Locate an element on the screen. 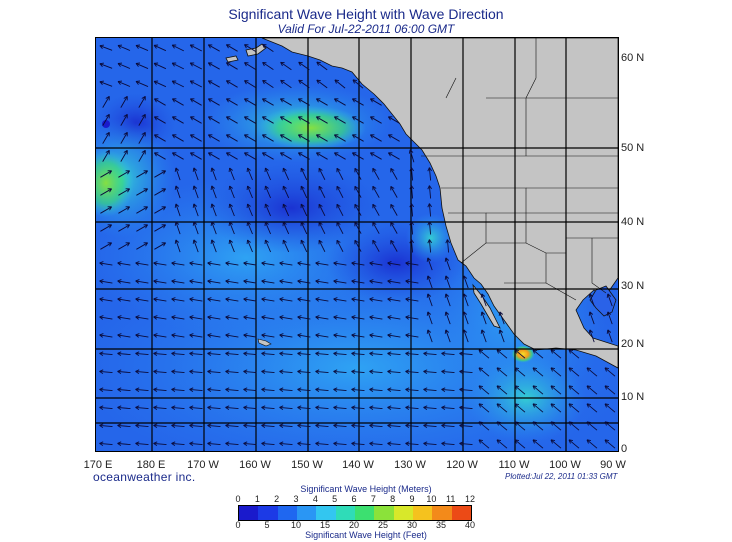 This screenshot has height=542, width=732. legend-feet-tick: 30 is located at coordinates (412, 525).